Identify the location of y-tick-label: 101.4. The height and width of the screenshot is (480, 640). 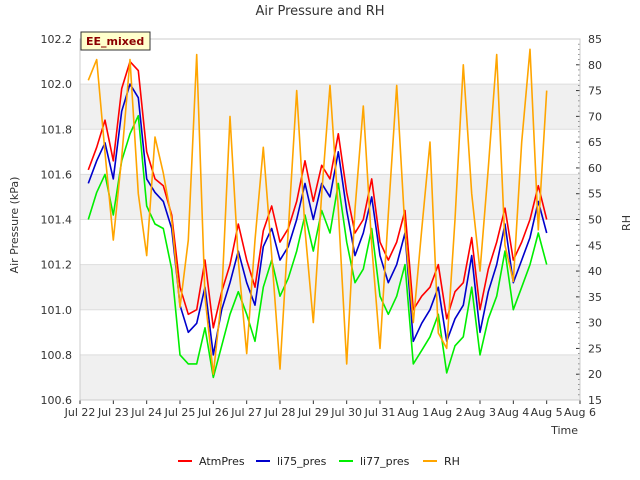
(57, 220).